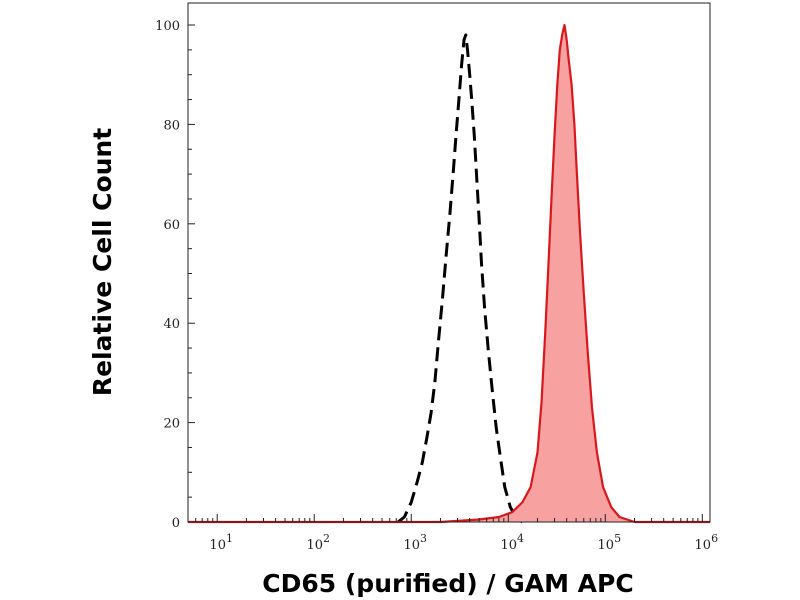 This screenshot has width=800, height=600. Describe the element at coordinates (460, 278) in the screenshot. I see `series-0-line` at that location.